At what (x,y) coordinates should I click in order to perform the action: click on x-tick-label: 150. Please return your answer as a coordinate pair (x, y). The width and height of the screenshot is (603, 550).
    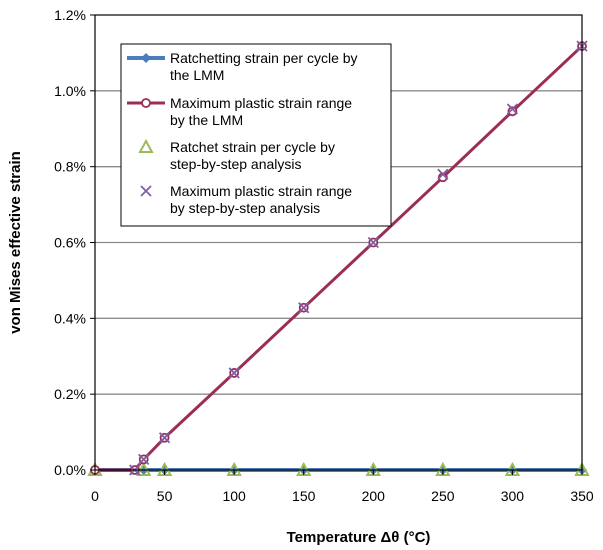
    Looking at the image, I should click on (304, 496).